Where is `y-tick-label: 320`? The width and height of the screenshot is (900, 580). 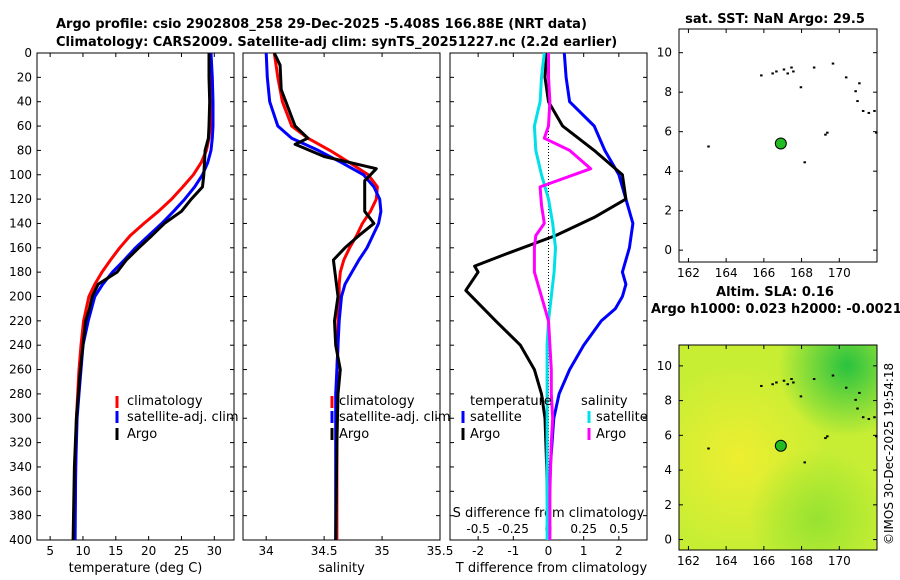
y-tick-label: 320 is located at coordinates (20, 443).